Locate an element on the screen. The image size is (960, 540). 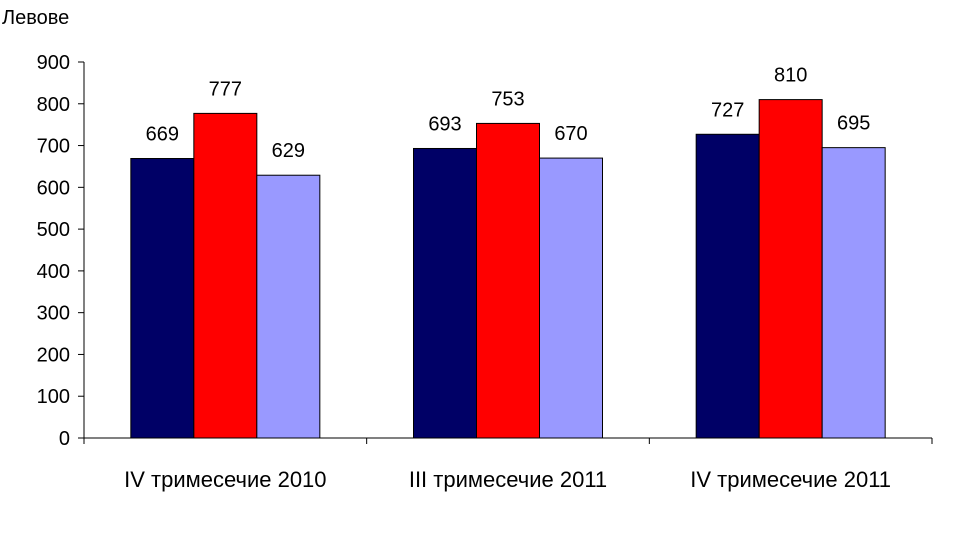
y-tick-label: 400 is located at coordinates (53, 272).